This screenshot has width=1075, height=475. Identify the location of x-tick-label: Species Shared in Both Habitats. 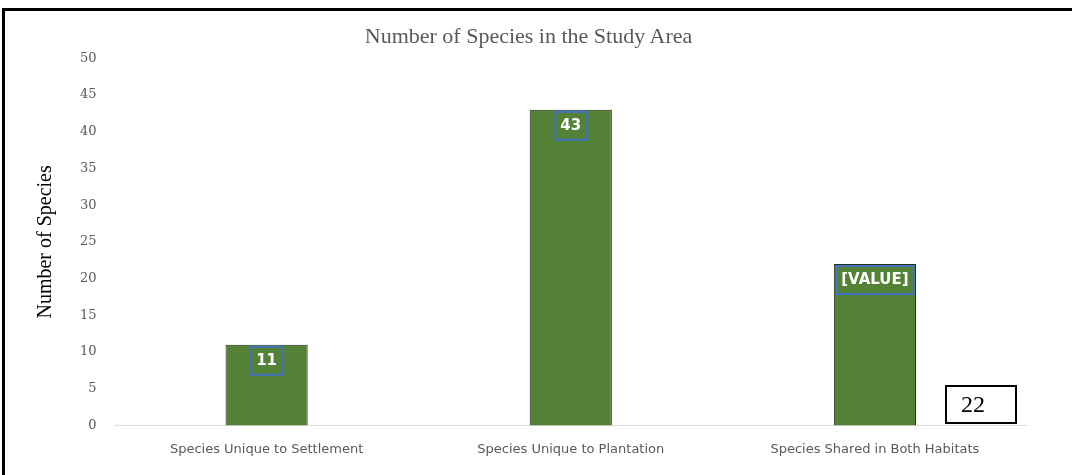
(875, 448).